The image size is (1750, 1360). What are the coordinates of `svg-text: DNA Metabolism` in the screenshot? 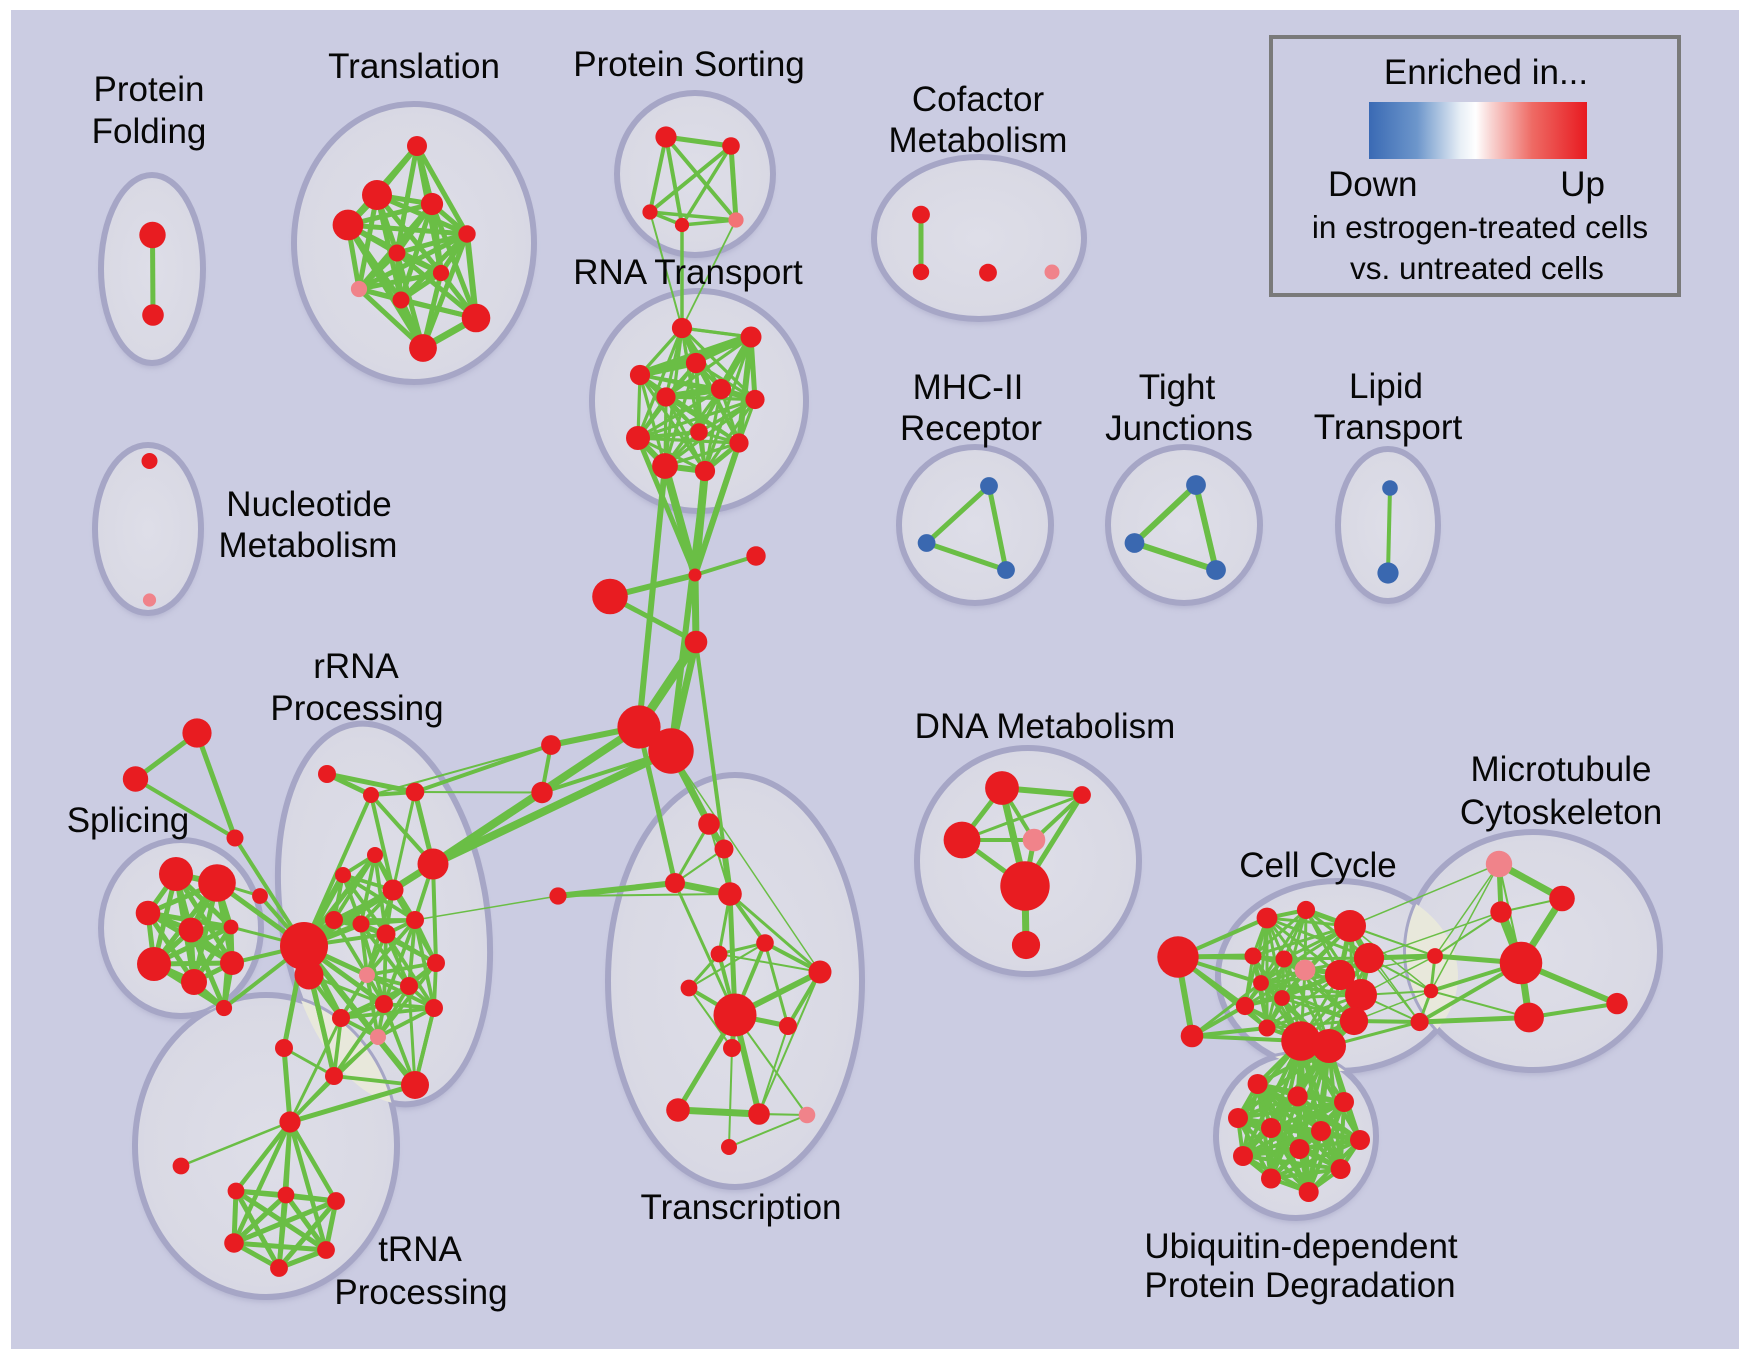 It's located at (1045, 726).